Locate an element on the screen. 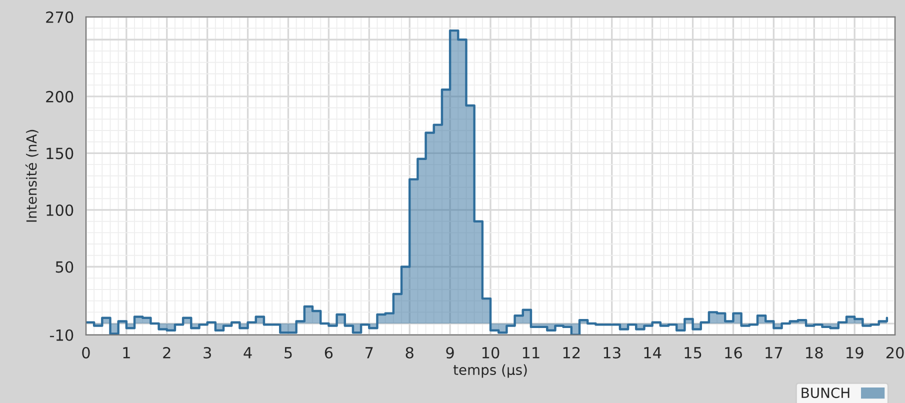 The width and height of the screenshot is (905, 403). x-tick-label: 16 is located at coordinates (733, 352).